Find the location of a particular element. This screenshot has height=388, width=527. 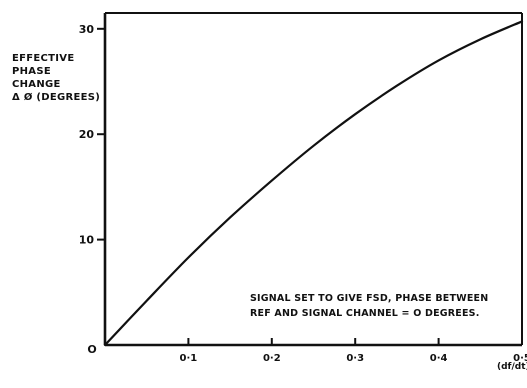

y-axis-title-line-4: Δ Ø (DEGREES) is located at coordinates (56, 97).